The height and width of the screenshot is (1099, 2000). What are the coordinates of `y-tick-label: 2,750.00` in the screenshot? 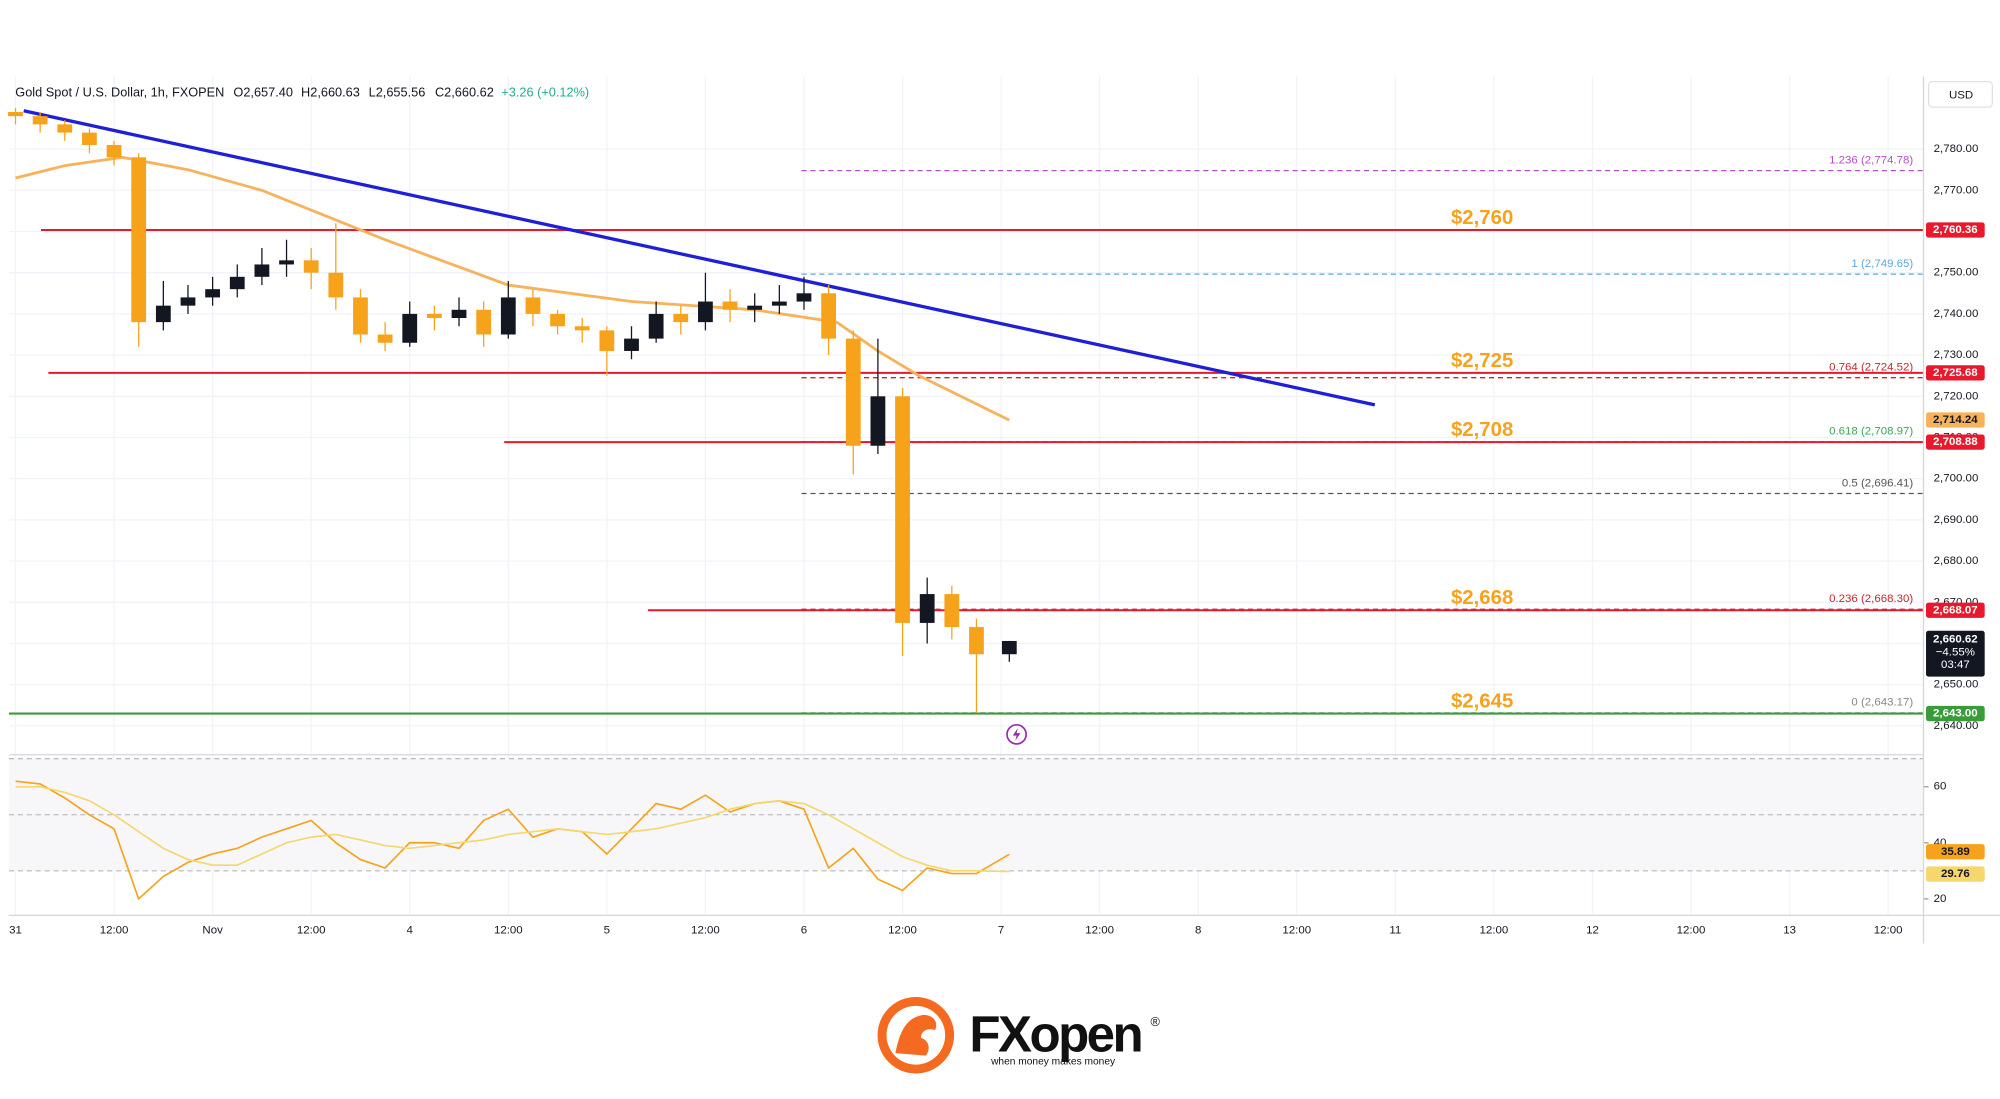 It's located at (1956, 273).